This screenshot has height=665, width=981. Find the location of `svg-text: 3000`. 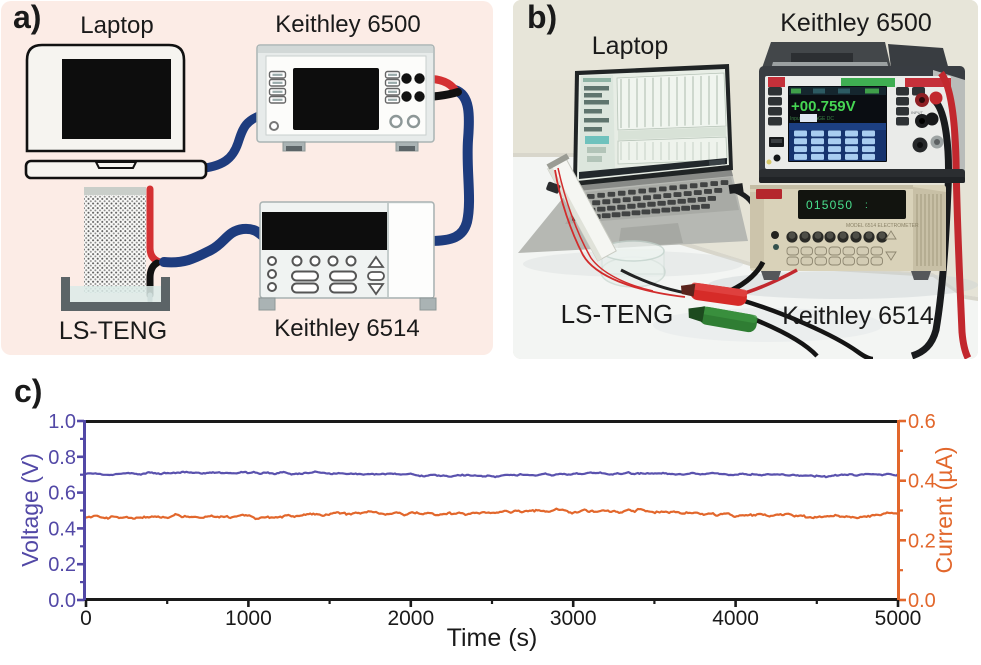

svg-text: 3000 is located at coordinates (573, 618).